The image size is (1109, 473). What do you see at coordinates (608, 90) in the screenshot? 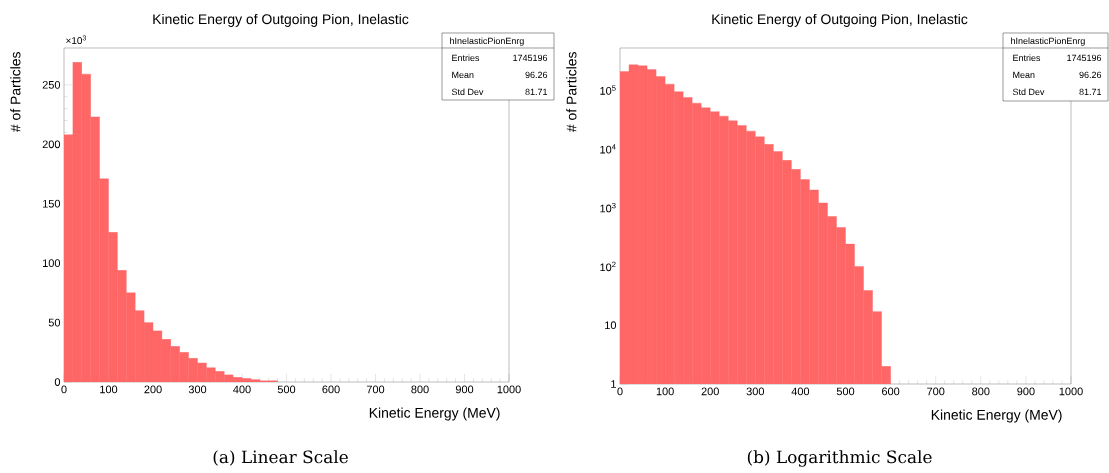
I see `y-tick-label: 10$^{5}$` at bounding box center [608, 90].